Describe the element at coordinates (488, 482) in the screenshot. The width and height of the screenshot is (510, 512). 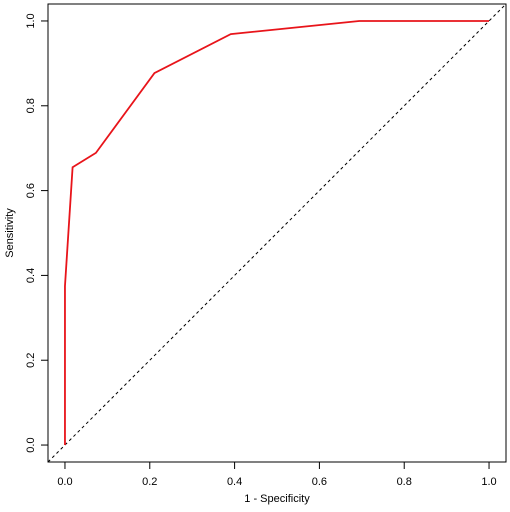
I see `x-tick-label: 1.0` at that location.